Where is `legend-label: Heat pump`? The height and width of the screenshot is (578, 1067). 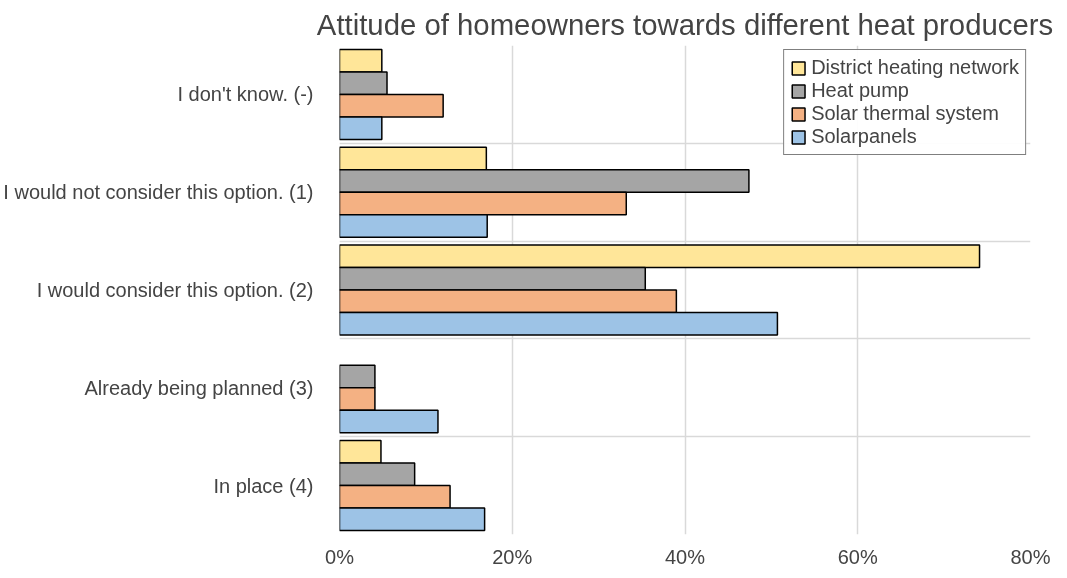 legend-label: Heat pump is located at coordinates (860, 90).